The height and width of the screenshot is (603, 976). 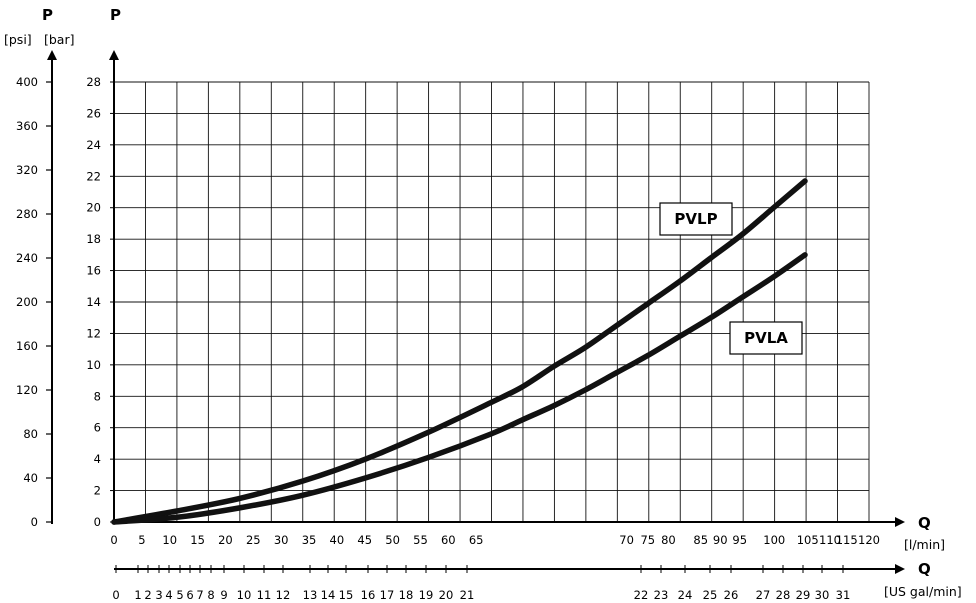 What do you see at coordinates (843, 595) in the screenshot?
I see `x-tick-usgal: 31` at bounding box center [843, 595].